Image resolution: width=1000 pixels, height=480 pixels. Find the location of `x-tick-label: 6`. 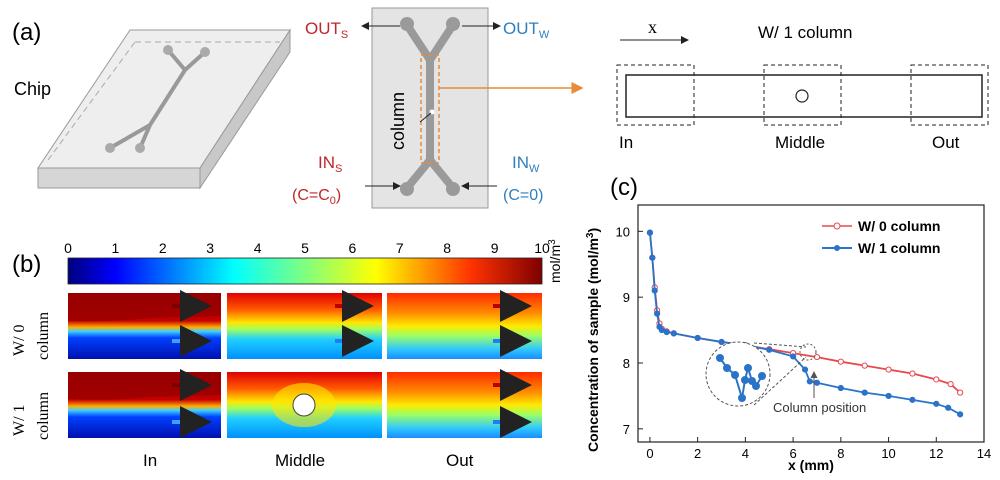

x-tick-label: 6 is located at coordinates (792, 453).